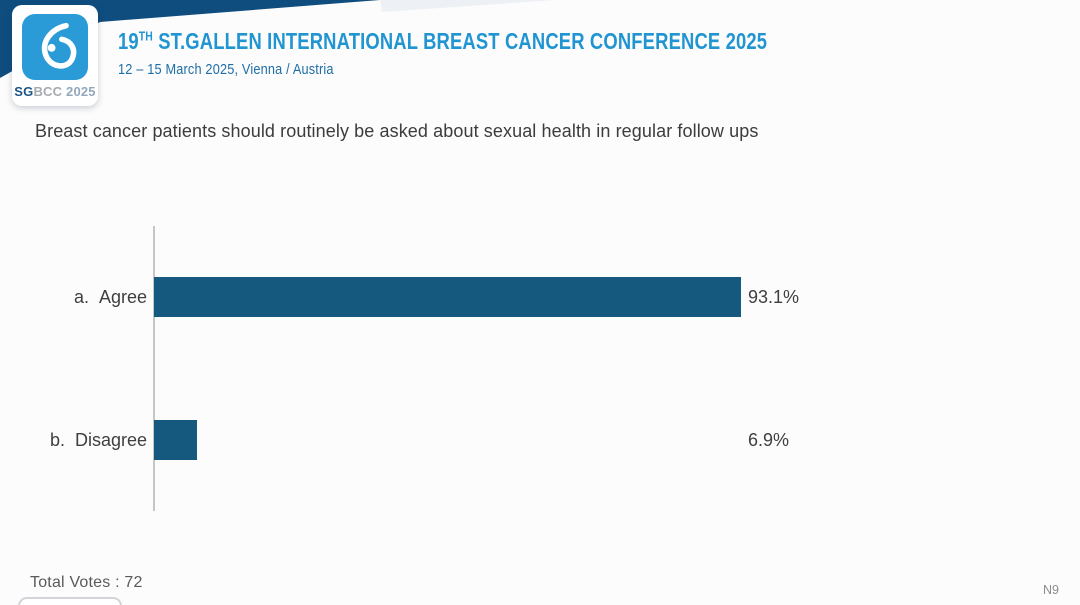 Image resolution: width=1080 pixels, height=605 pixels. I want to click on logo-caption-sg: SG, so click(24, 91).